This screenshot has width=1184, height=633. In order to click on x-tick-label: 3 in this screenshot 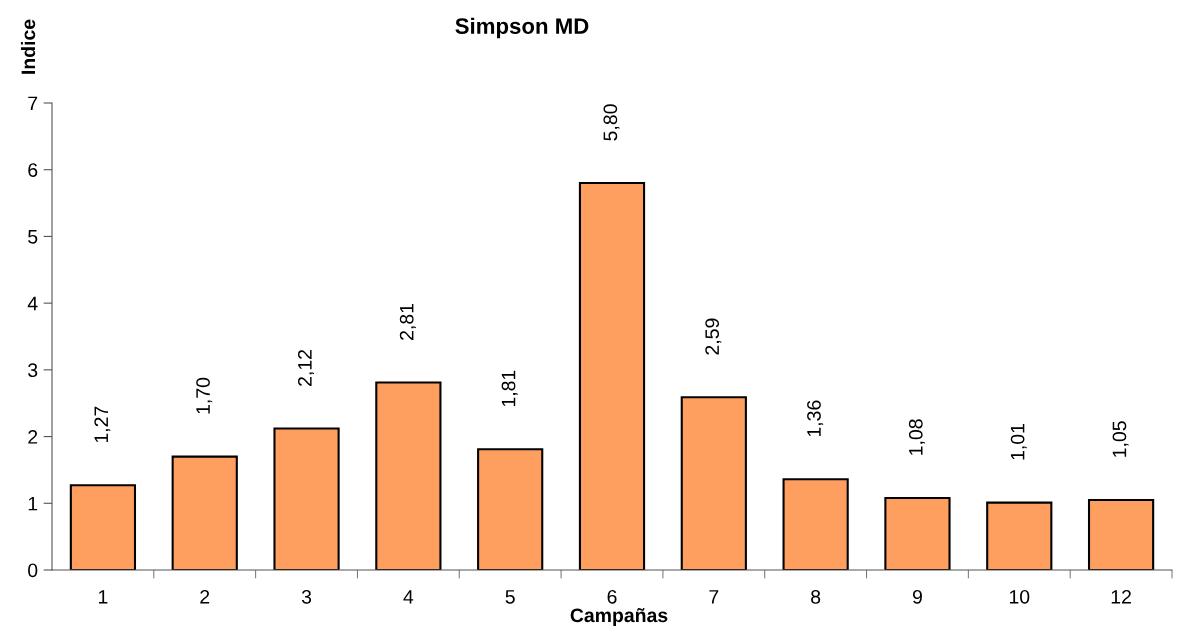, I will do `click(306, 596)`.